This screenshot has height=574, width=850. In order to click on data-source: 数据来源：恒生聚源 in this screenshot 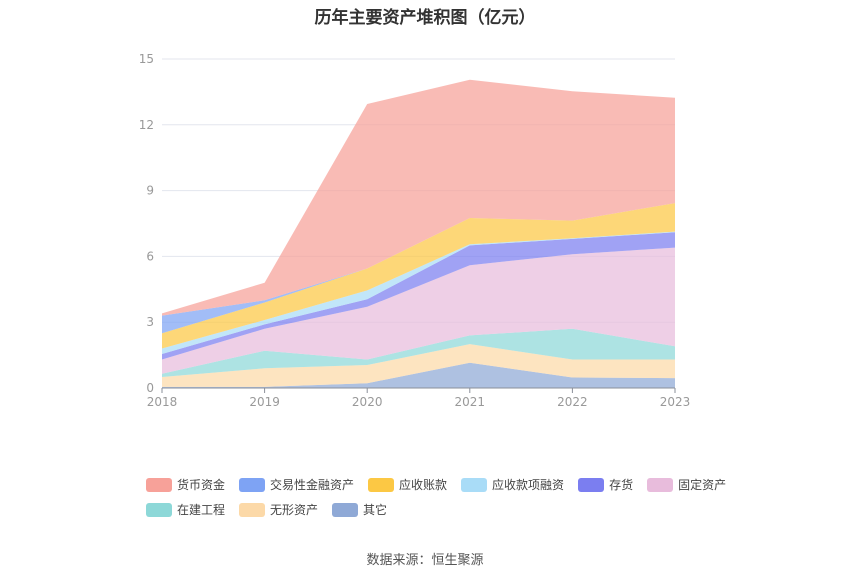, I will do `click(425, 560)`.